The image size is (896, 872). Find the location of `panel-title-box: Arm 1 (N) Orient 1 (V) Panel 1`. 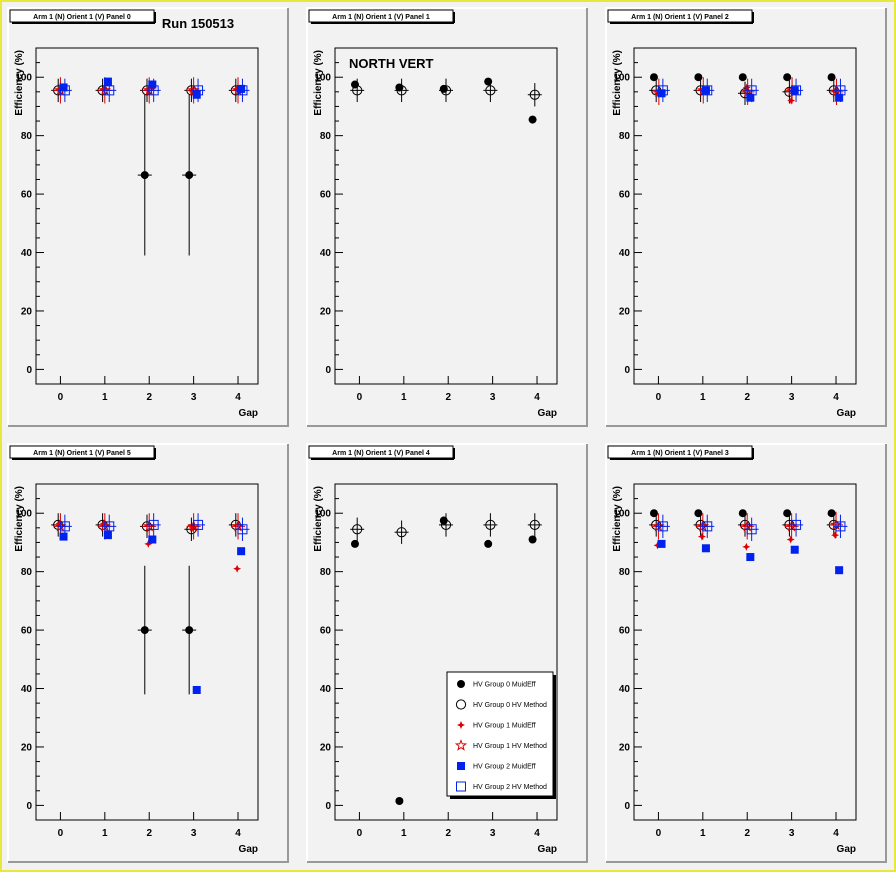

panel-title-box: Arm 1 (N) Orient 1 (V) Panel 1 is located at coordinates (381, 16).